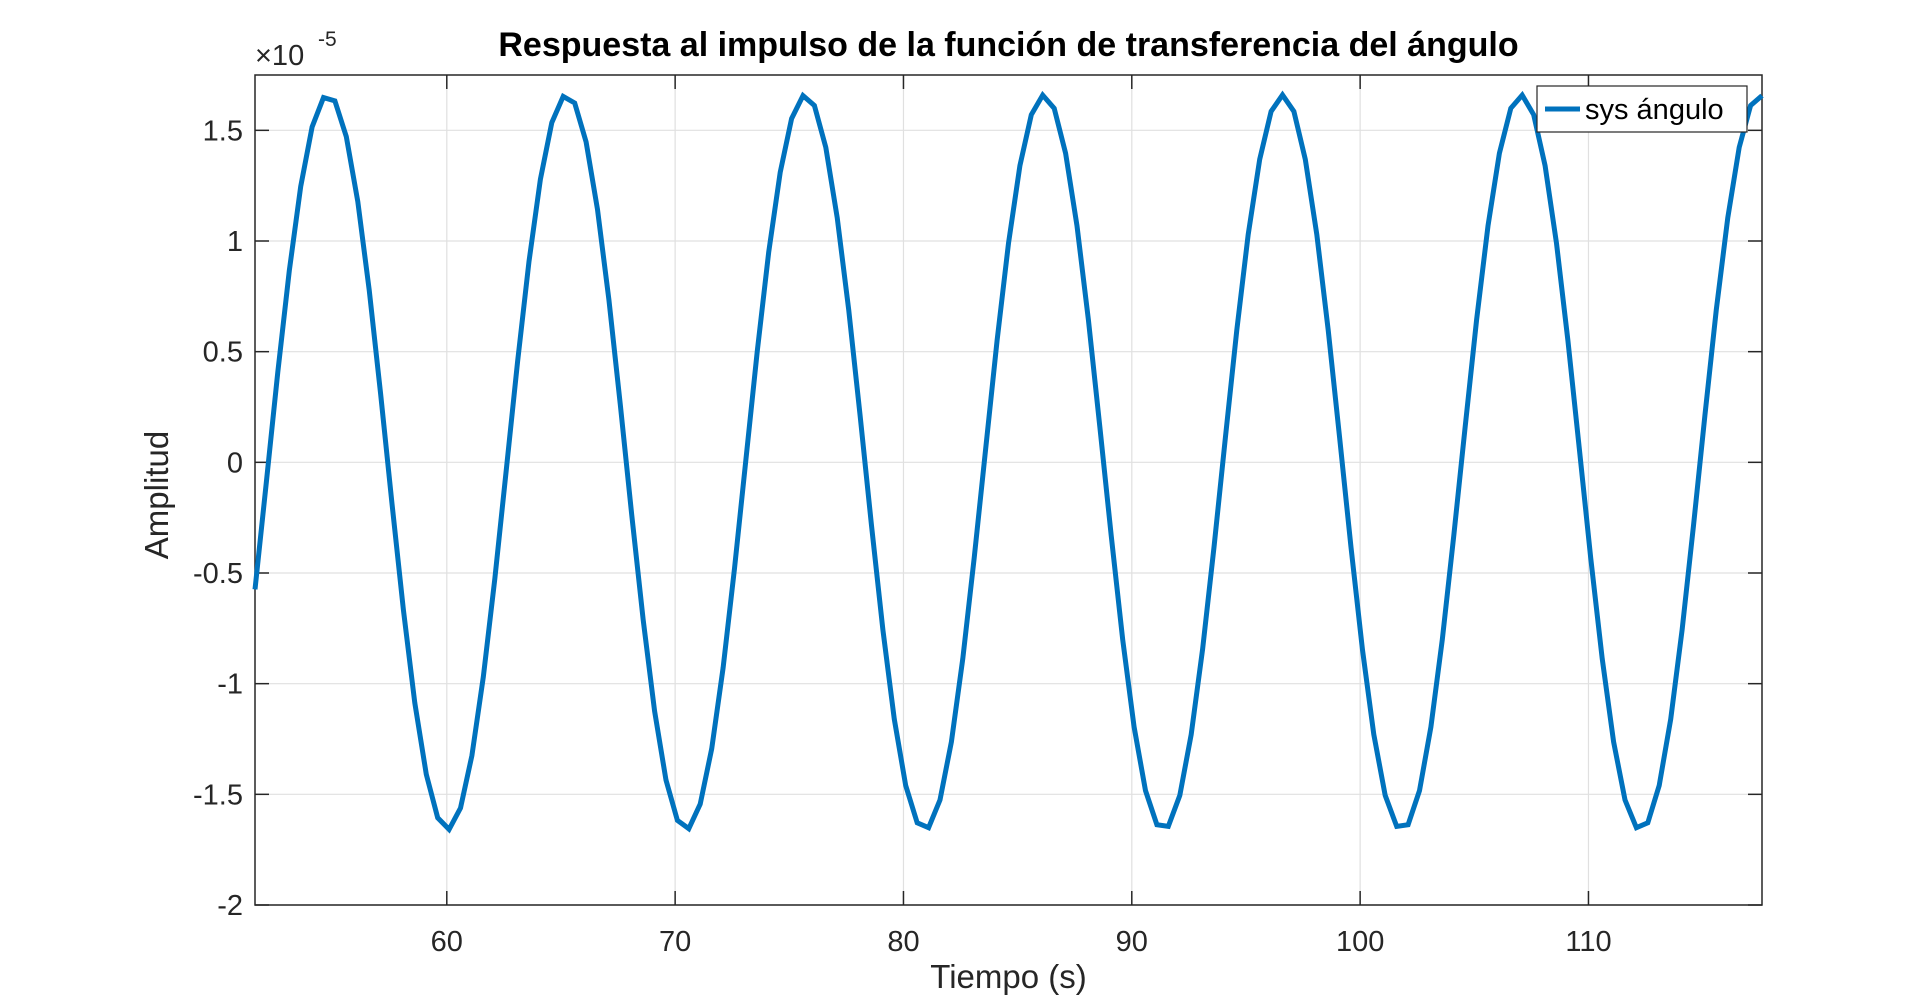 The width and height of the screenshot is (1920, 1008). I want to click on legend: sys ángulo, so click(1642, 109).